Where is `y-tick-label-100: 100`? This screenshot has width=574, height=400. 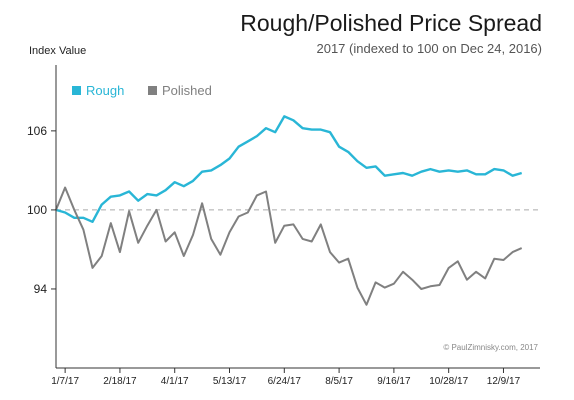 y-tick-label-100: 100 is located at coordinates (37, 210).